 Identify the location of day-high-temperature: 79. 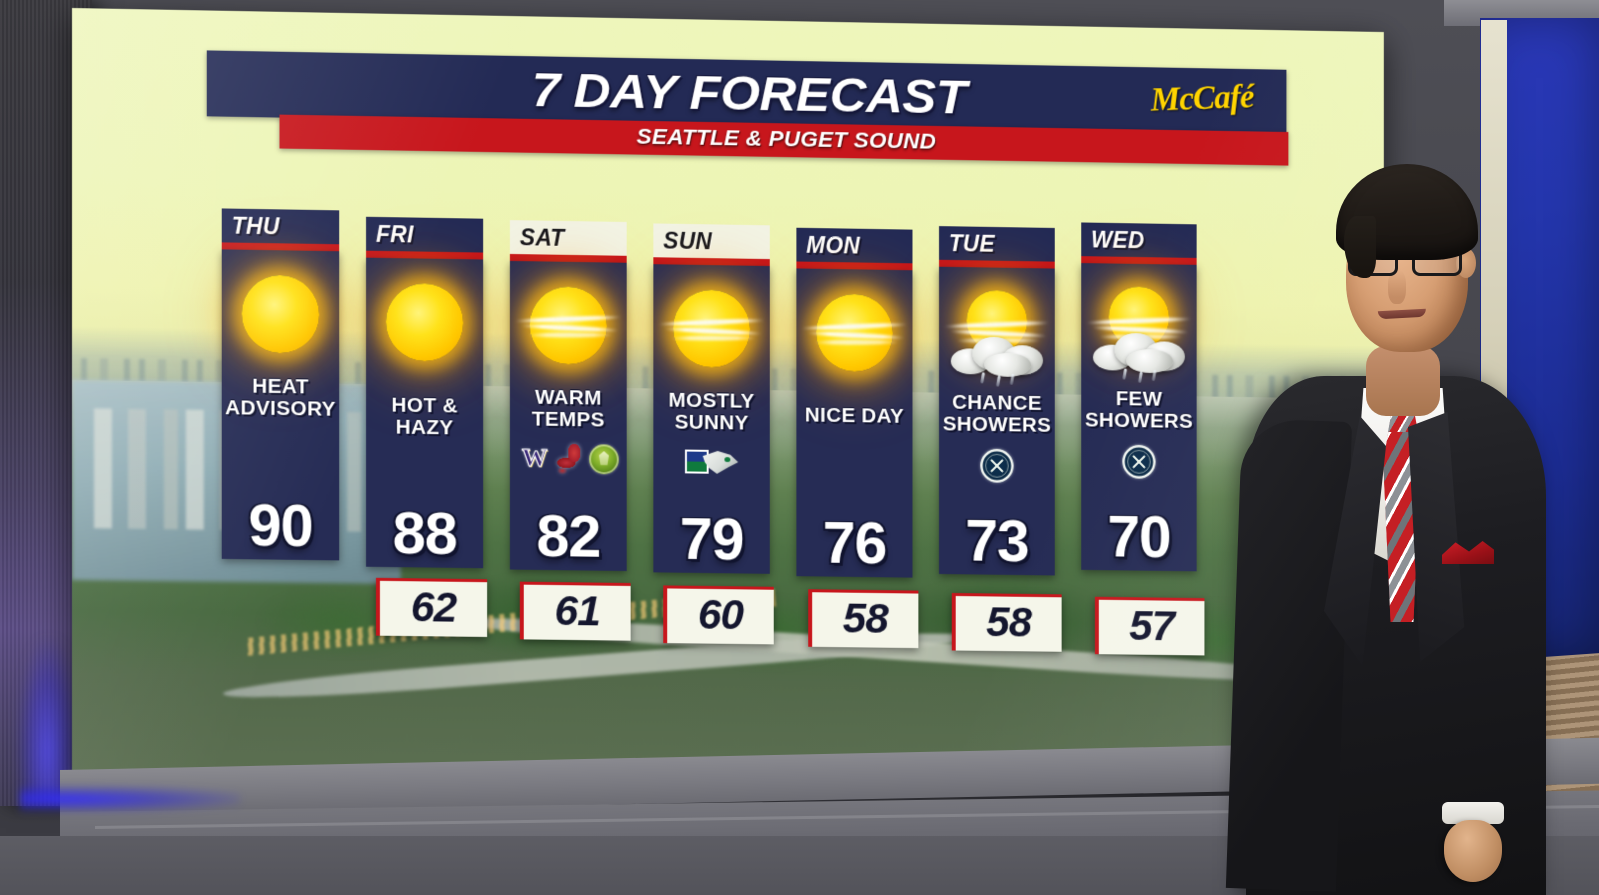
(711, 539).